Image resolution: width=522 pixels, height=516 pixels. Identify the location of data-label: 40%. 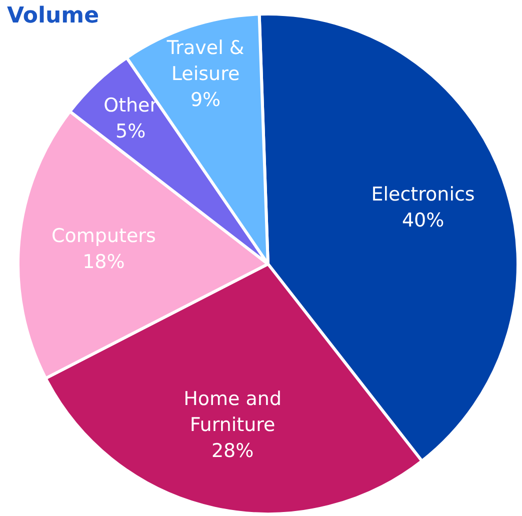
(423, 221).